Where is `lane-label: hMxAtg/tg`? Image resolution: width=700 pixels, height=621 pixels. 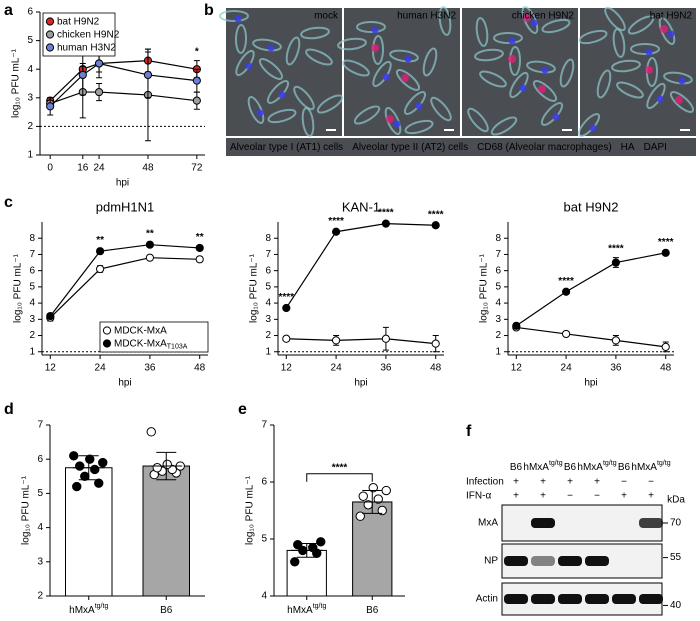
lane-label: hMxAtg/tg is located at coordinates (542, 466).